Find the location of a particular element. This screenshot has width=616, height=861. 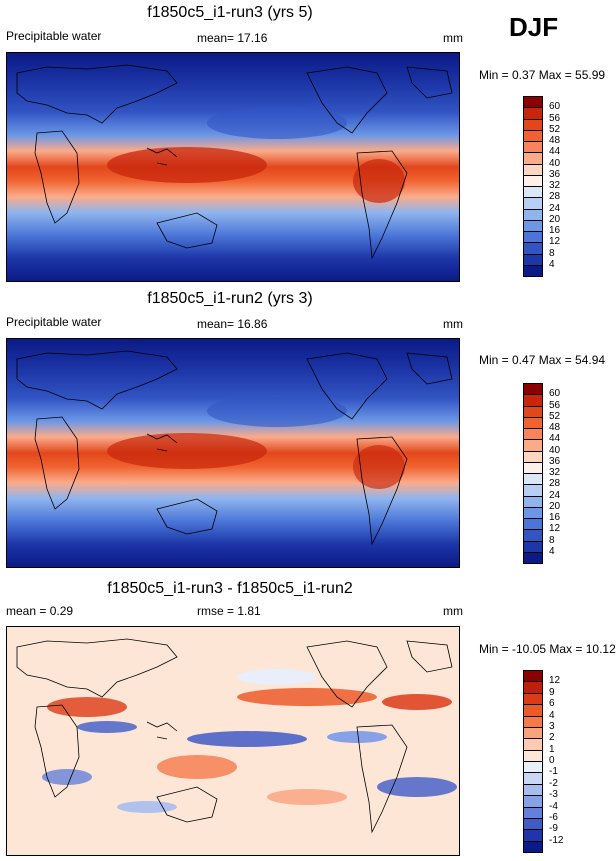

colorbar-tick-label: -1 is located at coordinates (553, 772).